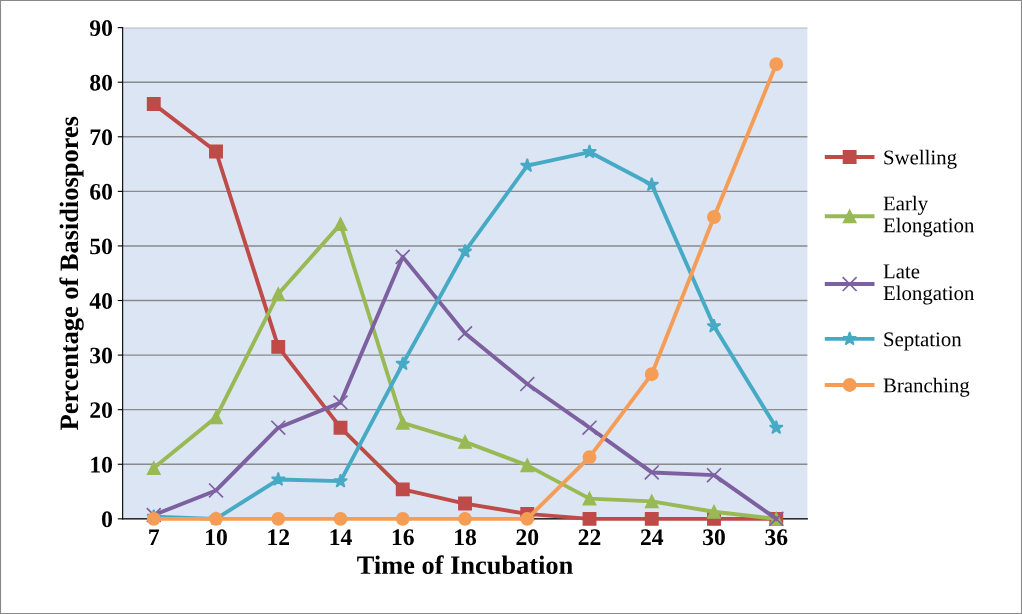 This screenshot has height=614, width=1022. What do you see at coordinates (101, 137) in the screenshot?
I see `y-tick-label: 70` at bounding box center [101, 137].